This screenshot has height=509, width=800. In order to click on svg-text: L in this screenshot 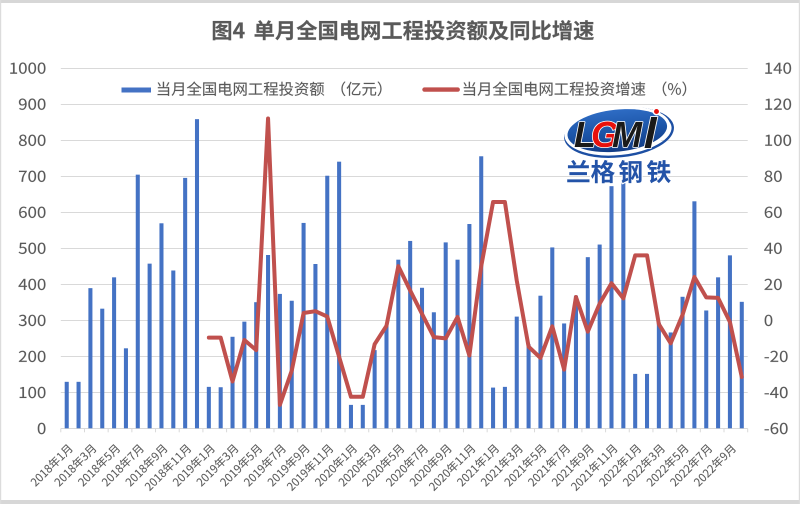, I will do `click(585, 134)`.